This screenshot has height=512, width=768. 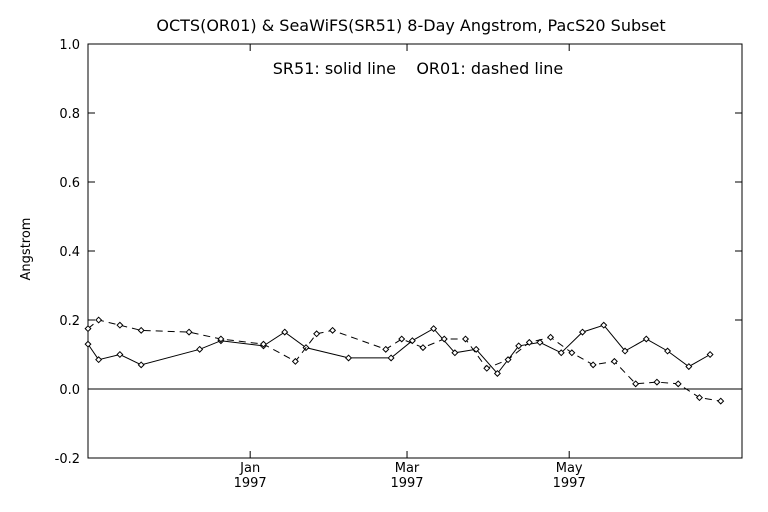 I want to click on y-tick-label: 0.6, so click(x=69, y=183).